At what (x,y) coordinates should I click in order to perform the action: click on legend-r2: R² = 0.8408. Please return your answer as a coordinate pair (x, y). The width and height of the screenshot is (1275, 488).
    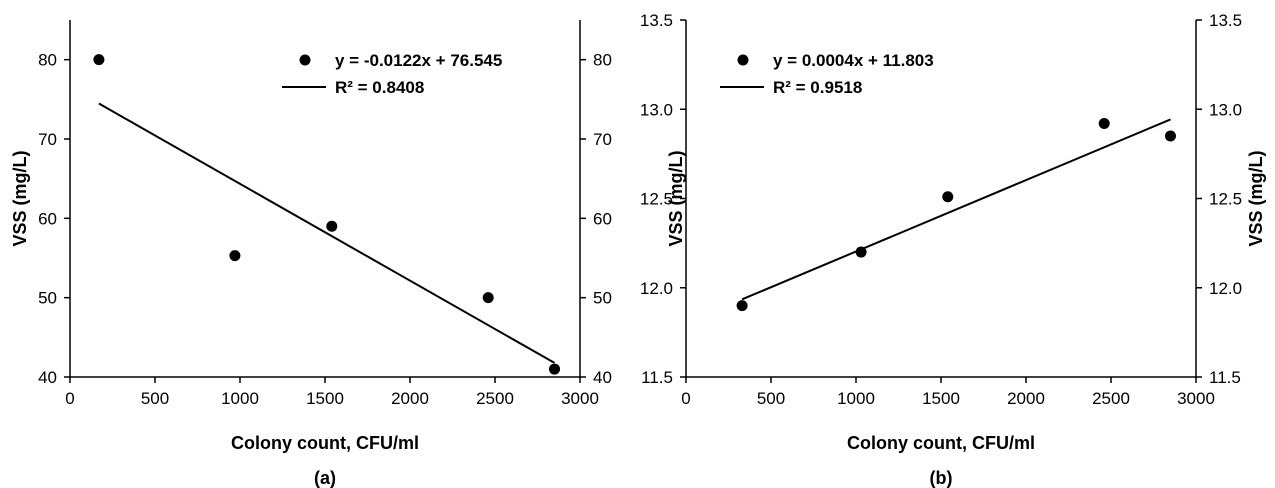
    Looking at the image, I should click on (379, 87).